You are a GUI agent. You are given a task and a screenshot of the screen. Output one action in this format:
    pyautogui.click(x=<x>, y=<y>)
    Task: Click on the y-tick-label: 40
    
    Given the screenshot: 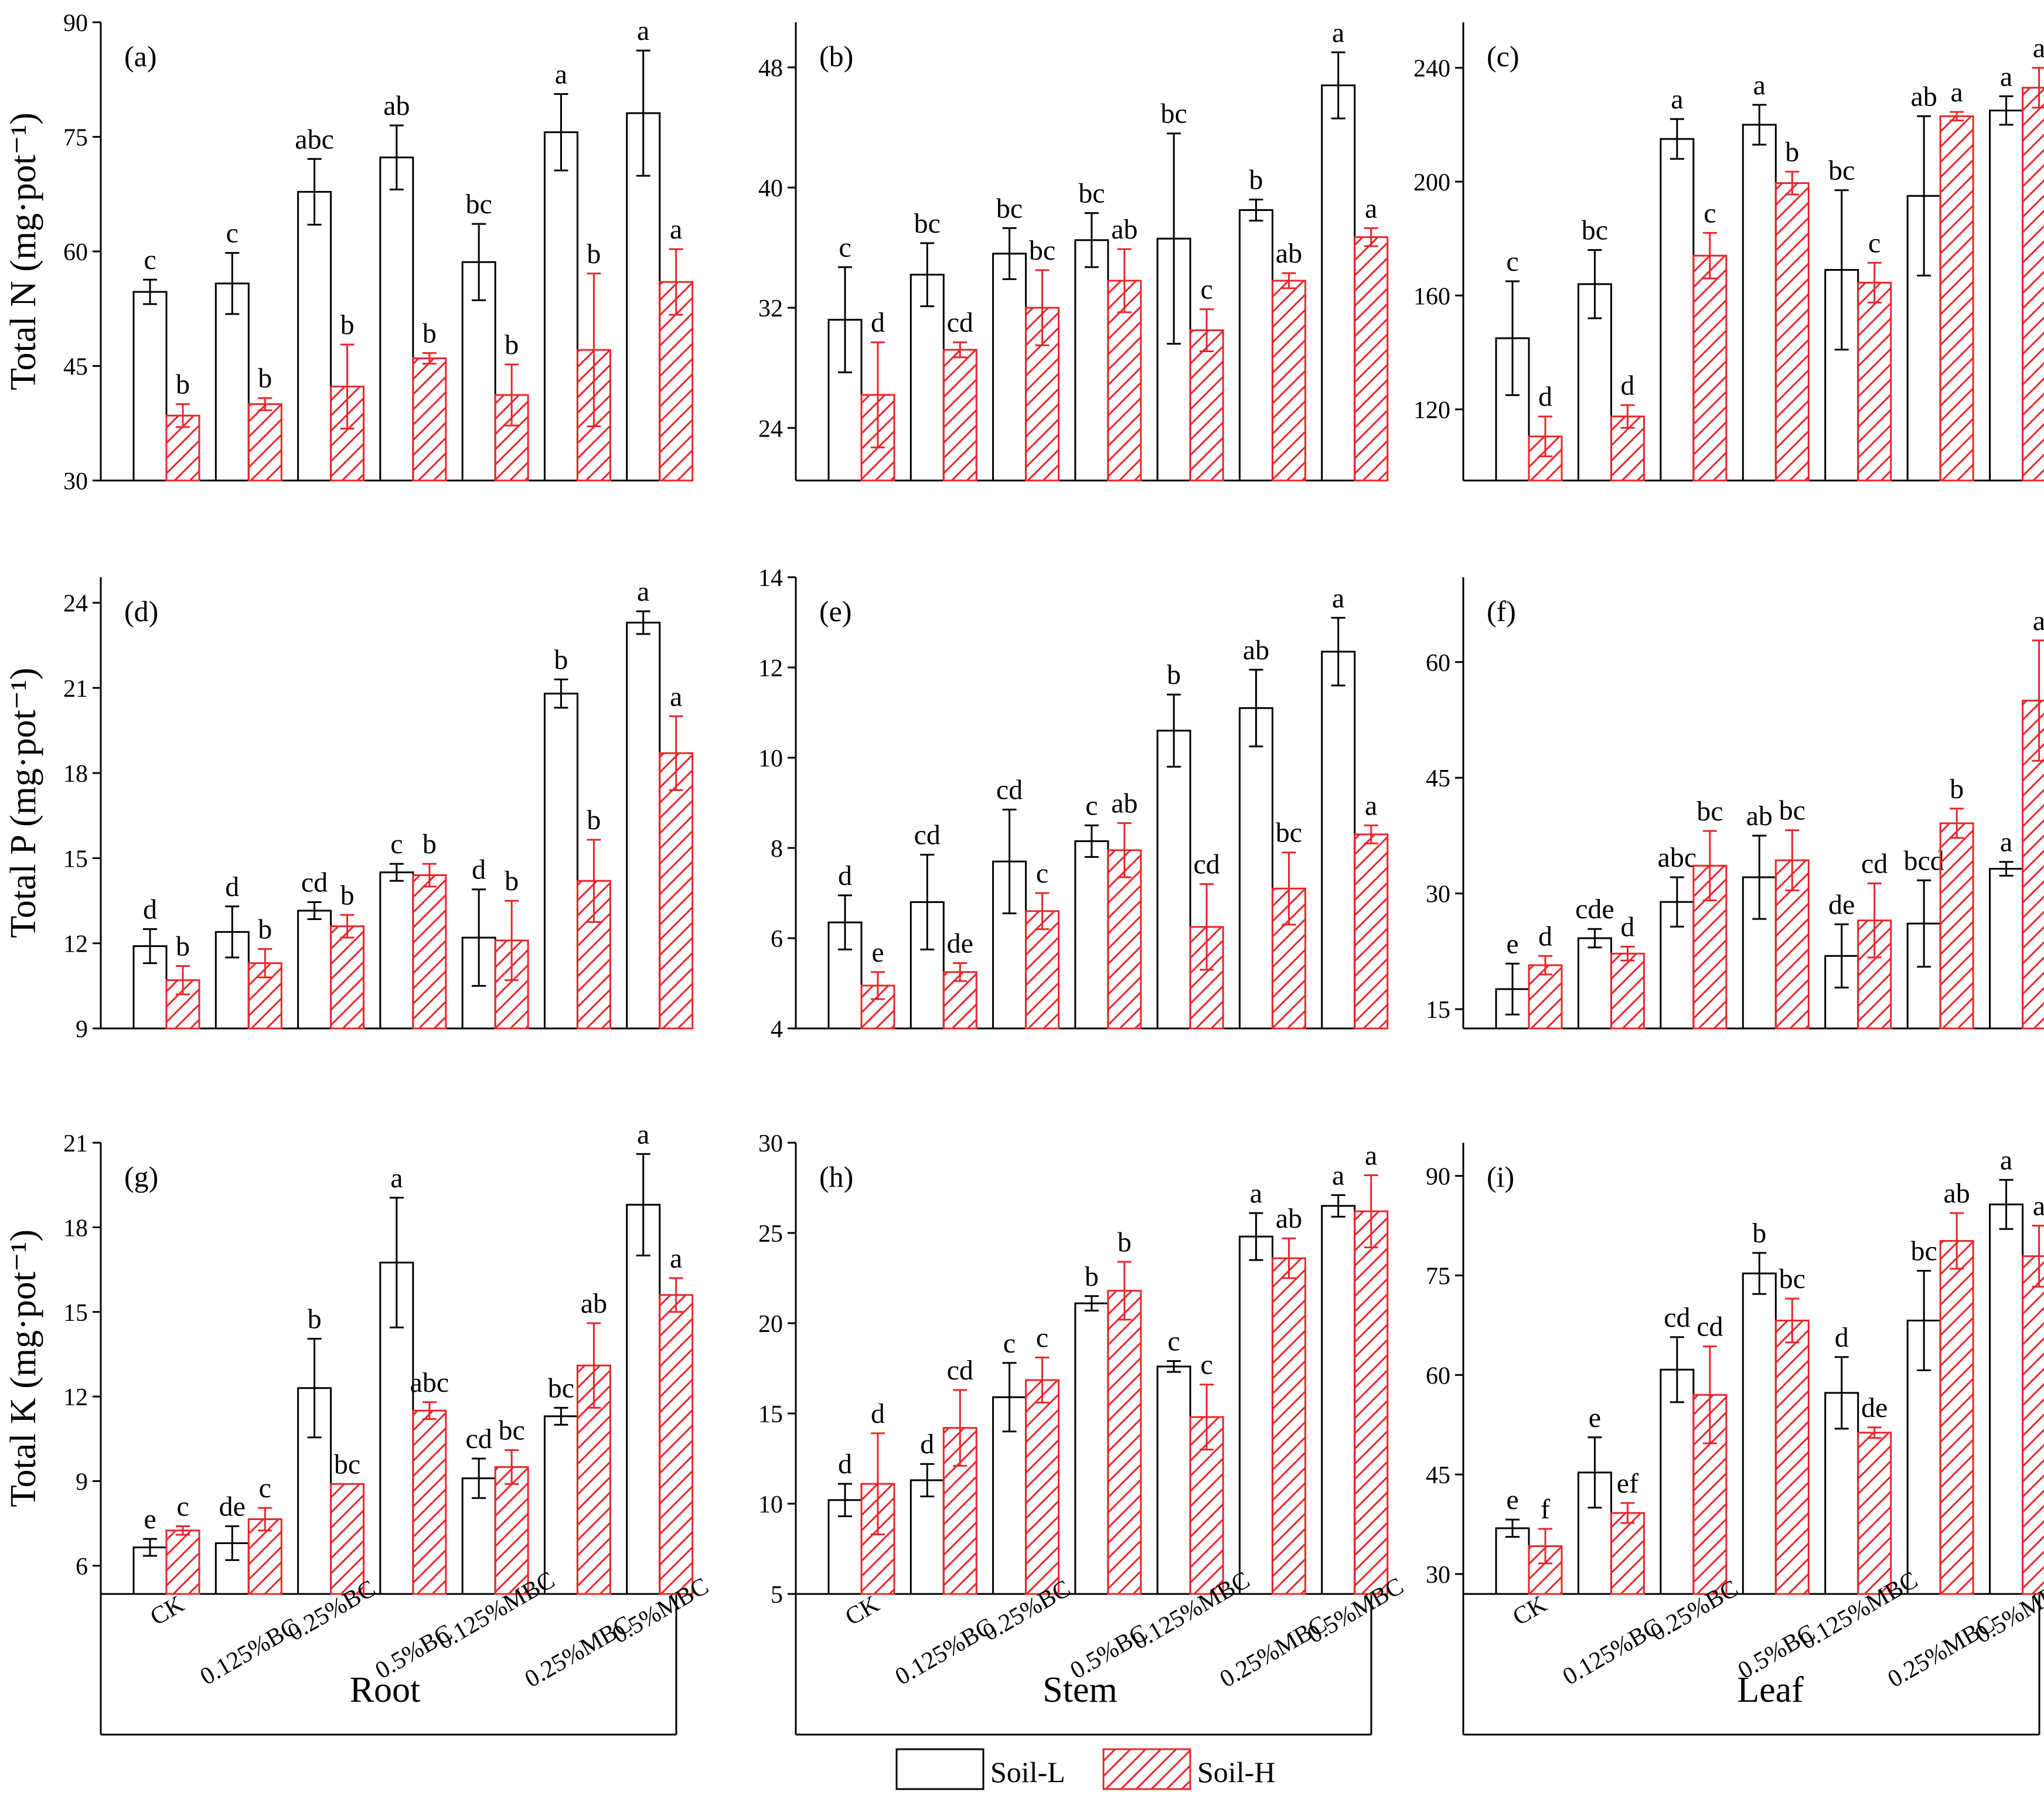 What is the action you would take?
    pyautogui.click(x=770, y=188)
    